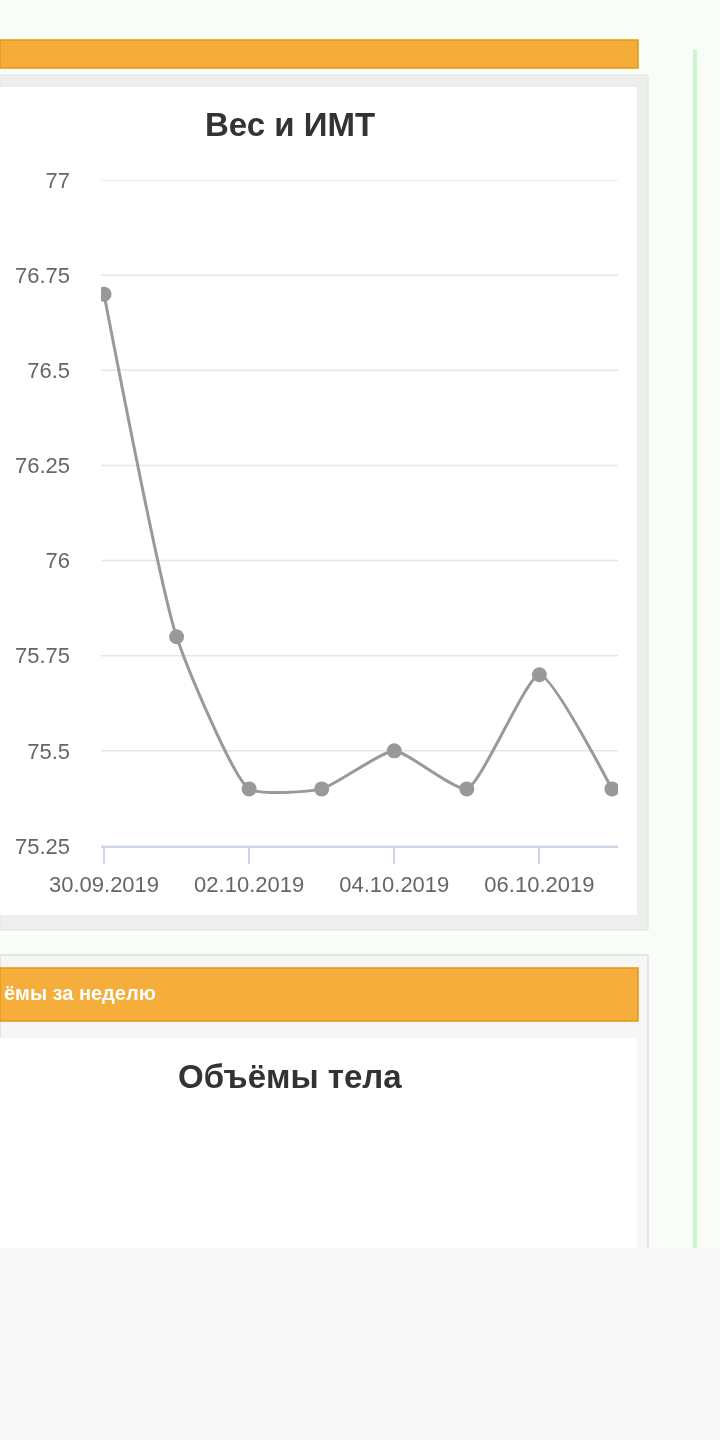 This screenshot has width=720, height=1440. What do you see at coordinates (42, 656) in the screenshot?
I see `y-tick-label: 75.75` at bounding box center [42, 656].